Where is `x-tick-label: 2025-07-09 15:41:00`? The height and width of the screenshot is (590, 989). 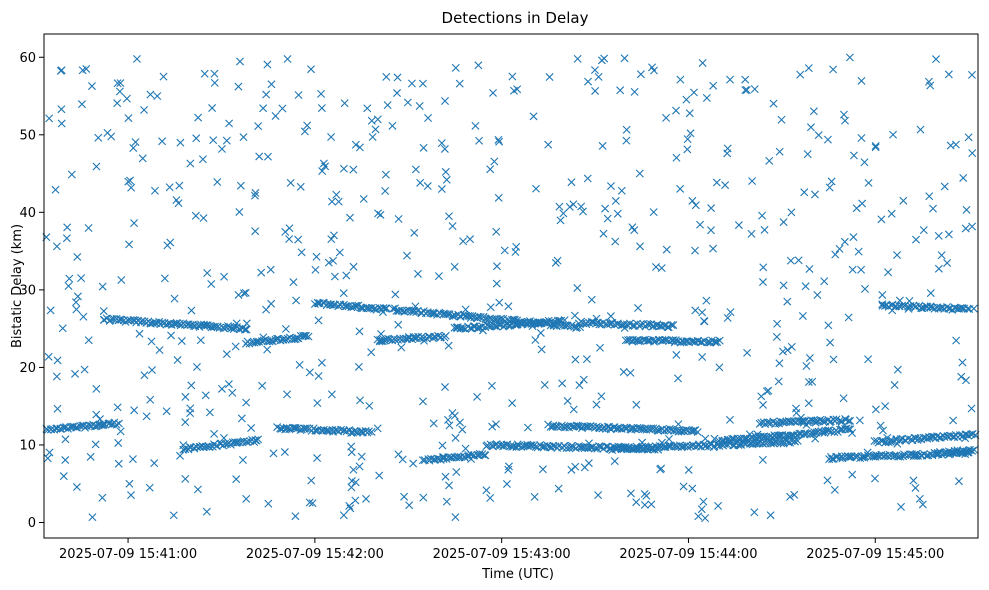
x-tick-label: 2025-07-09 15:41:00 is located at coordinates (128, 554).